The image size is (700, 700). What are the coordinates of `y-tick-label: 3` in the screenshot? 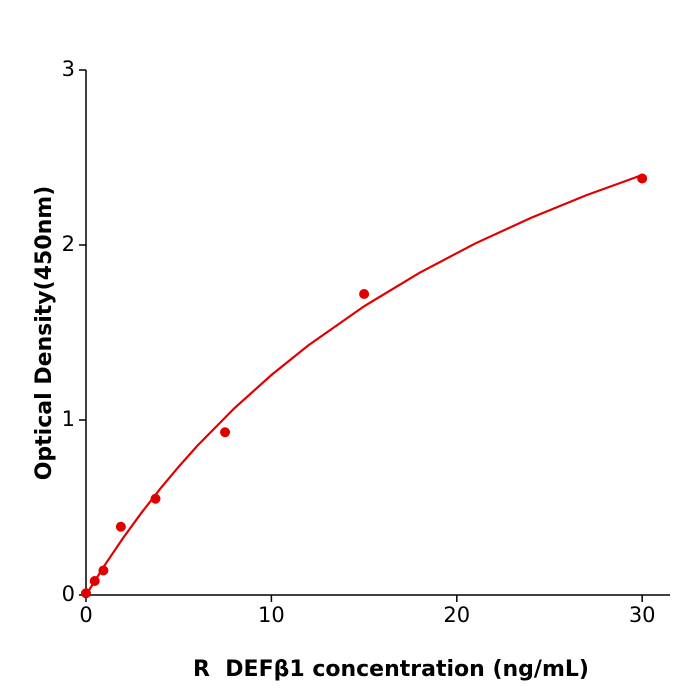 It's located at (68, 69).